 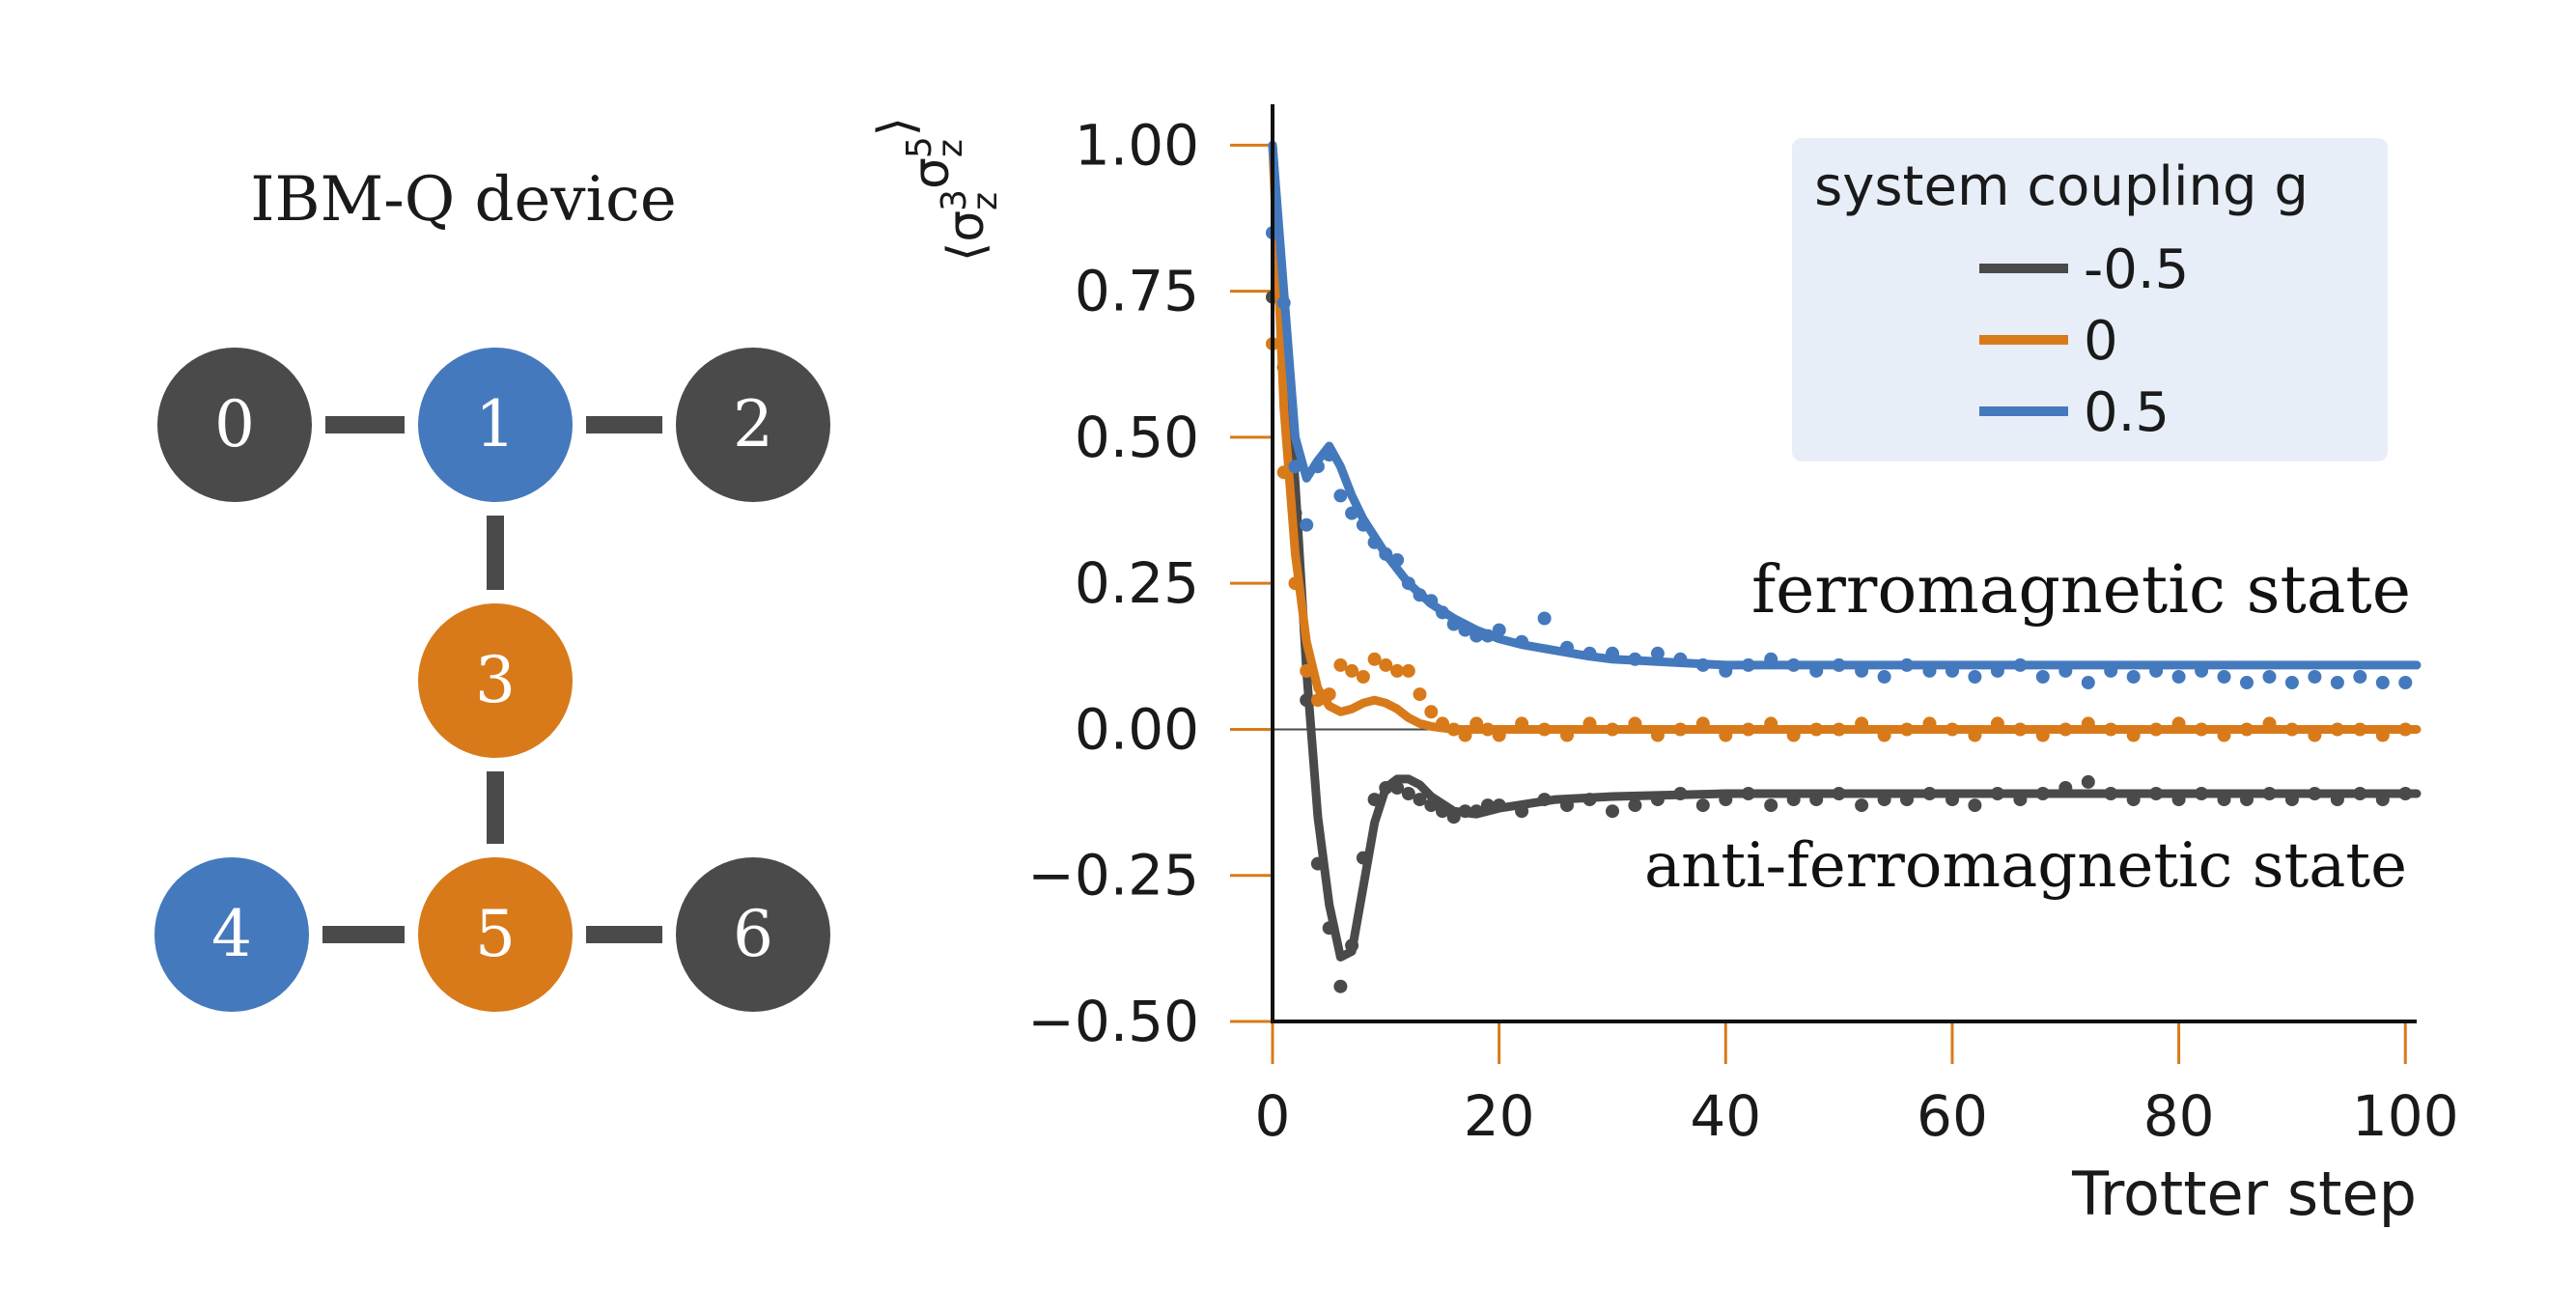 I want to click on legend-title: system coupling g, so click(x=2061, y=186).